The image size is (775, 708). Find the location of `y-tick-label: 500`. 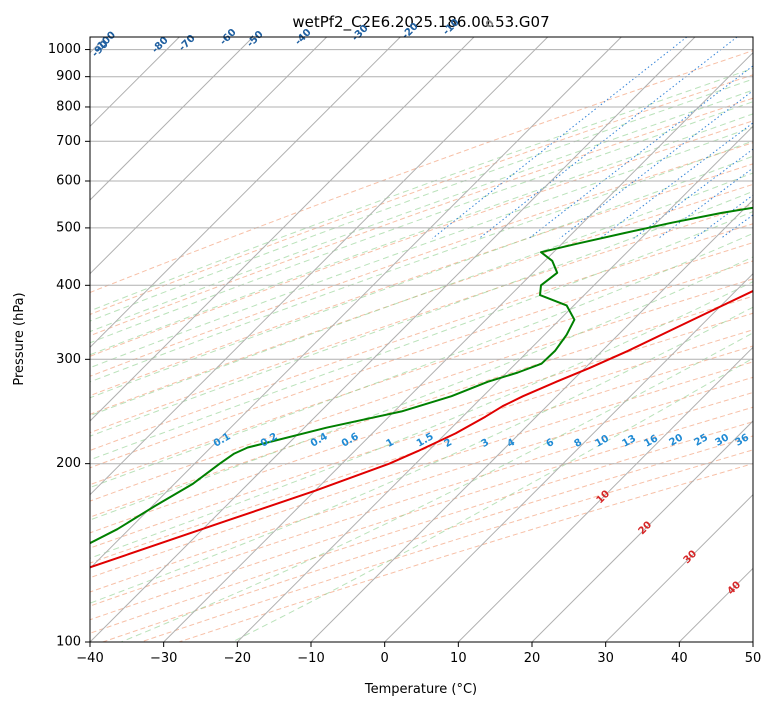

y-tick-label: 500 is located at coordinates (68, 227).